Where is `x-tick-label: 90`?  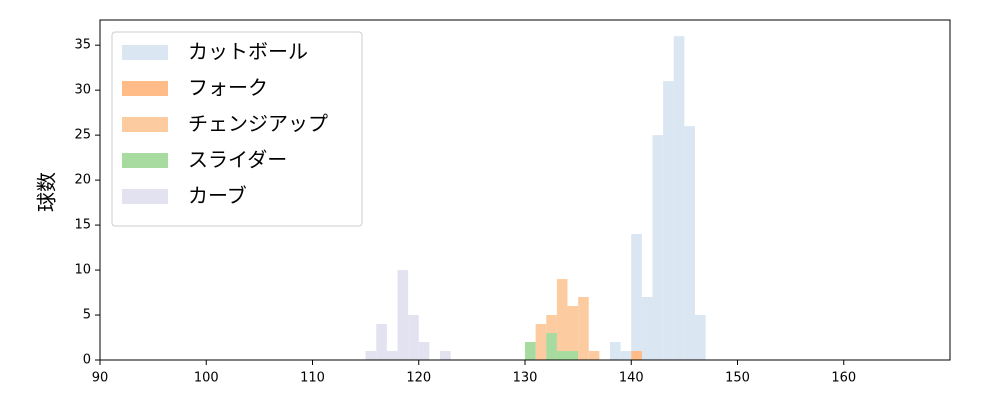
x-tick-label: 90 is located at coordinates (100, 378).